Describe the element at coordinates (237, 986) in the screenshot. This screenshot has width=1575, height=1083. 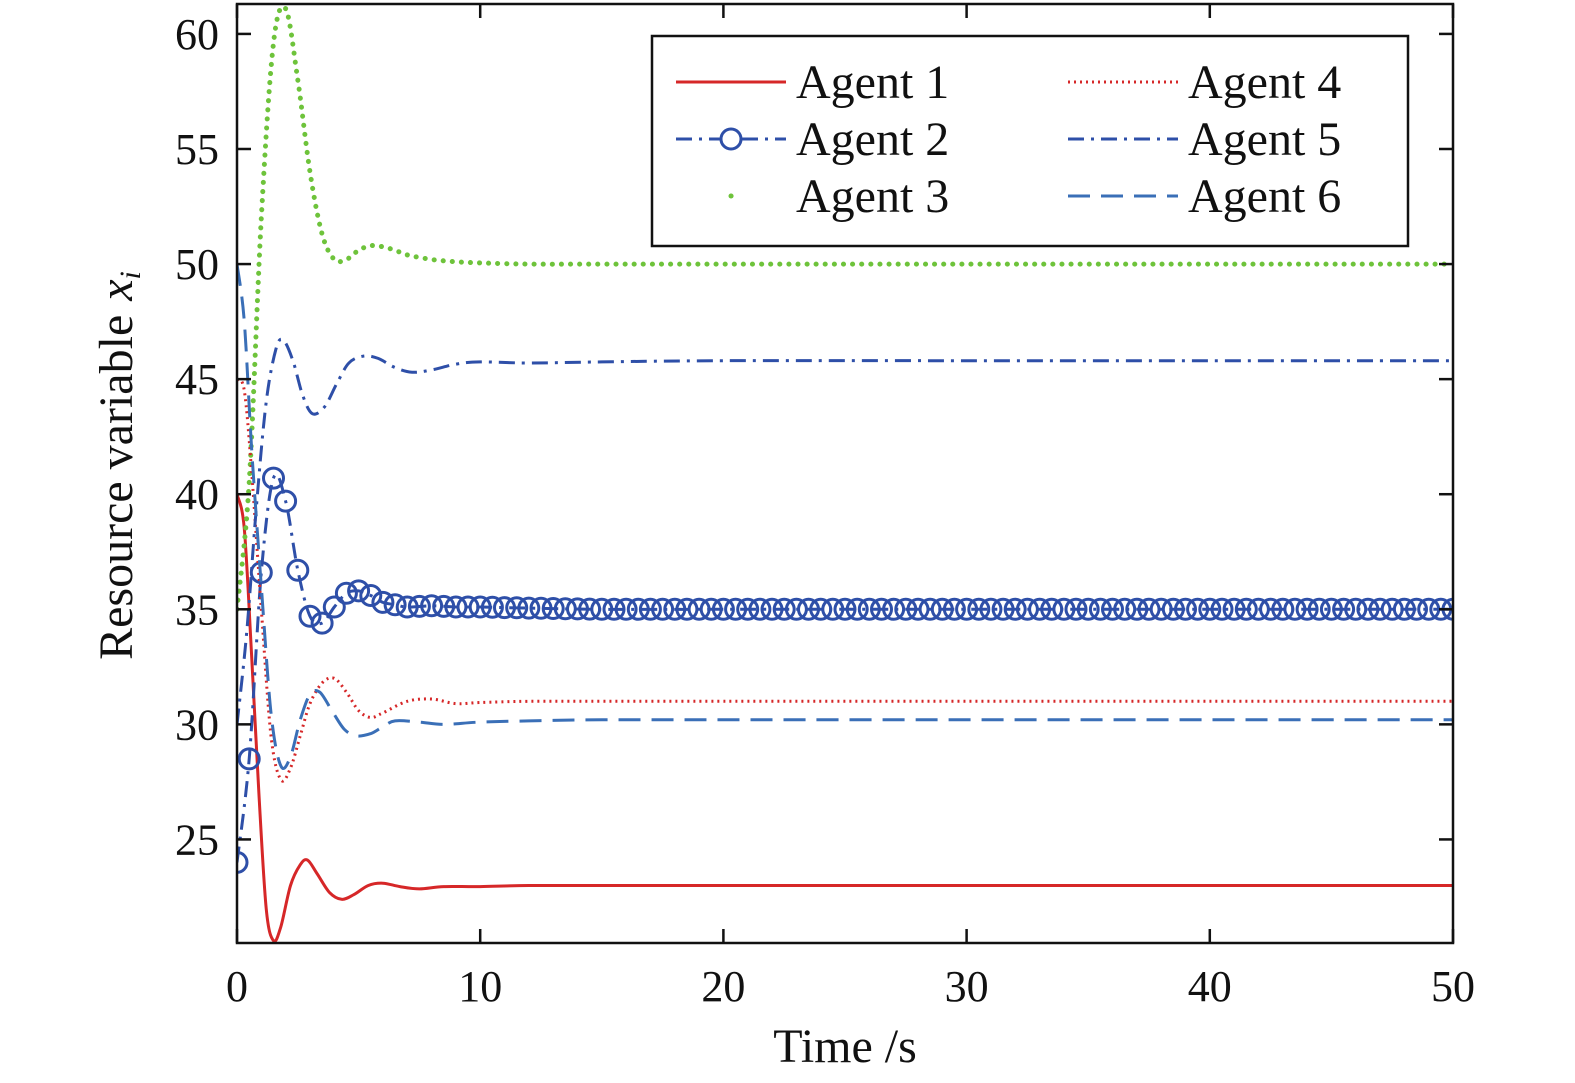
I see `x-tick-label: 0` at that location.